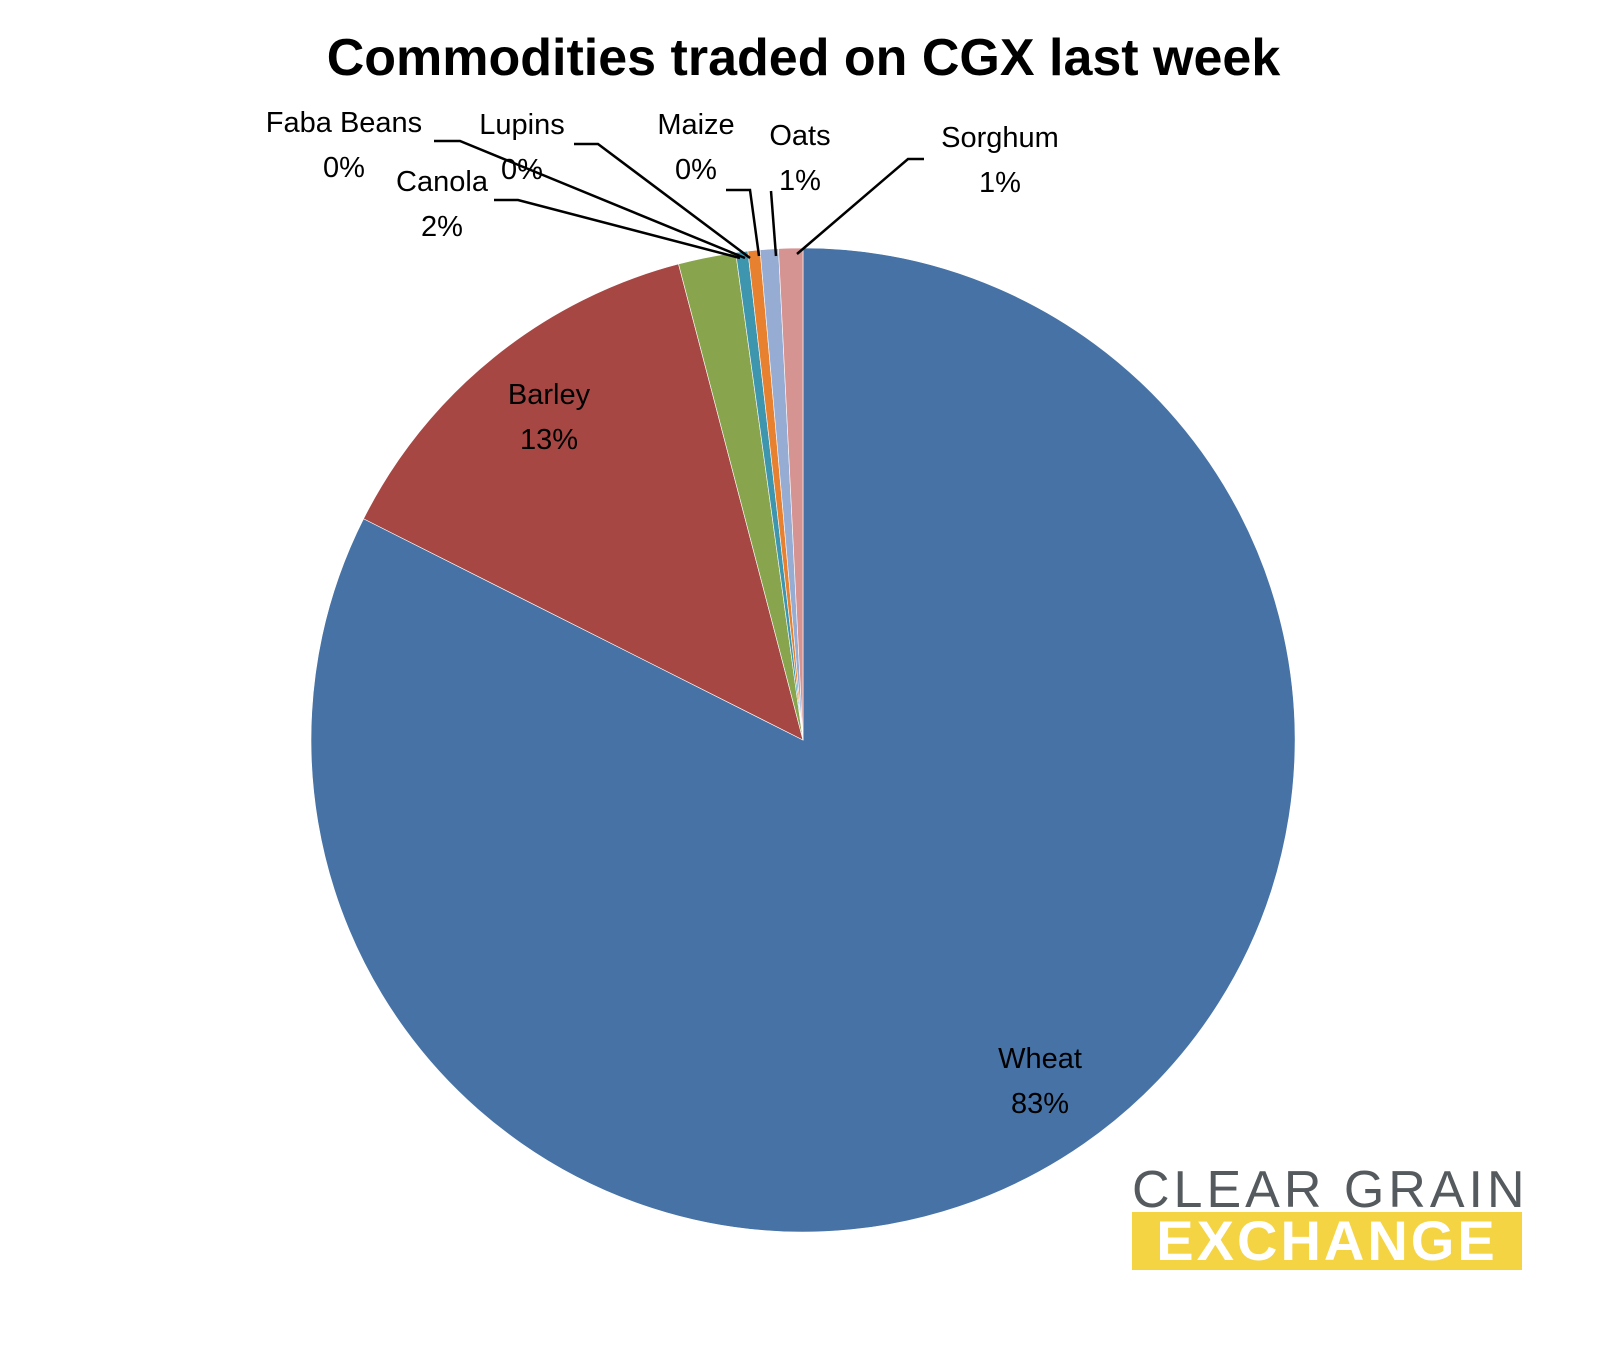 This screenshot has width=1607, height=1350. Describe the element at coordinates (522, 170) in the screenshot. I see `slice-percent-lupins: 0%` at that location.